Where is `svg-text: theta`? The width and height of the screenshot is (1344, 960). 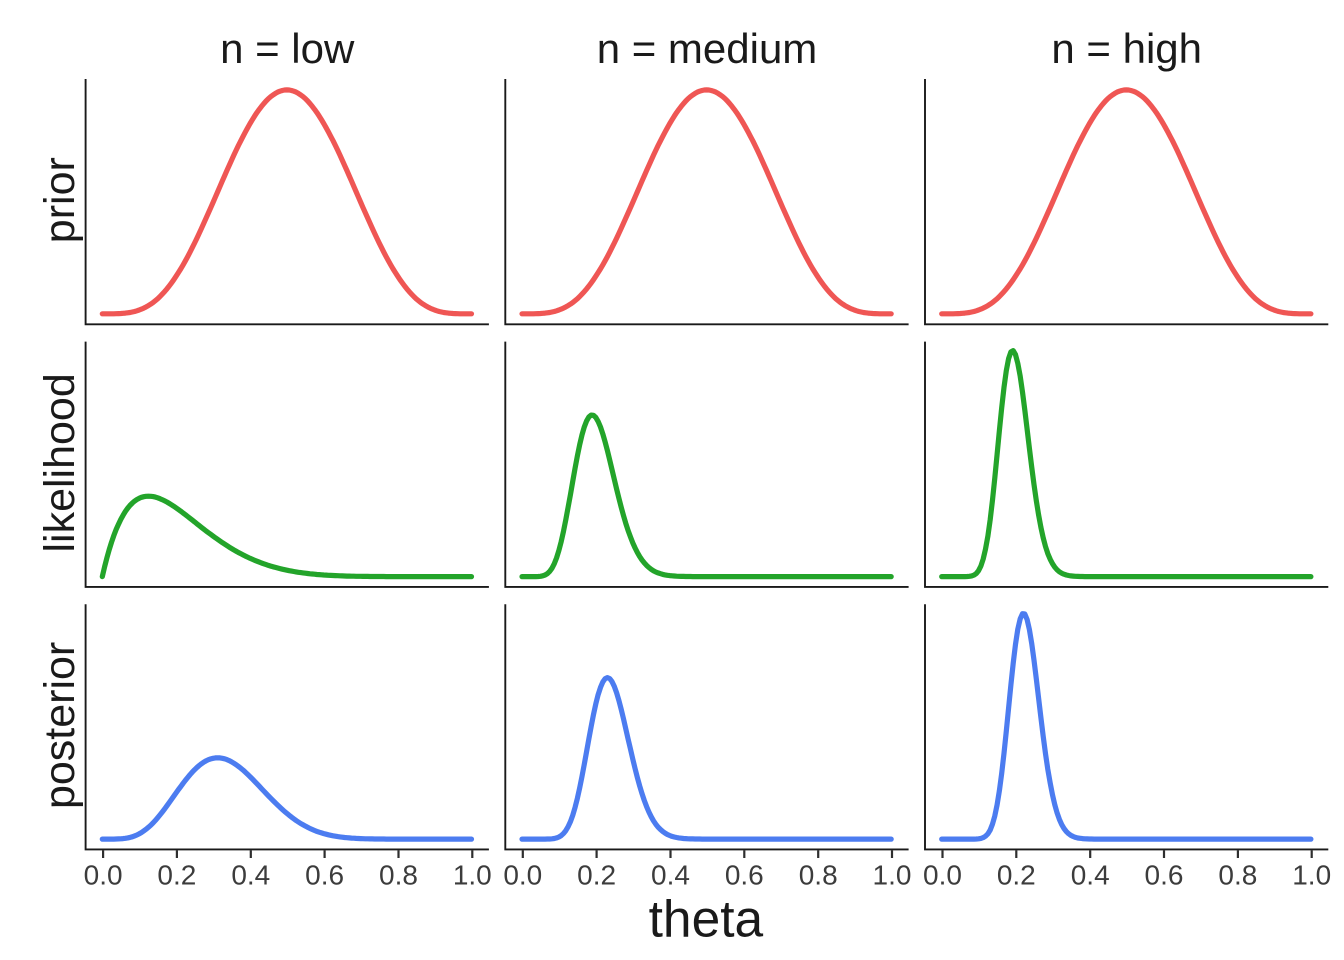 svg-text: theta is located at coordinates (706, 918).